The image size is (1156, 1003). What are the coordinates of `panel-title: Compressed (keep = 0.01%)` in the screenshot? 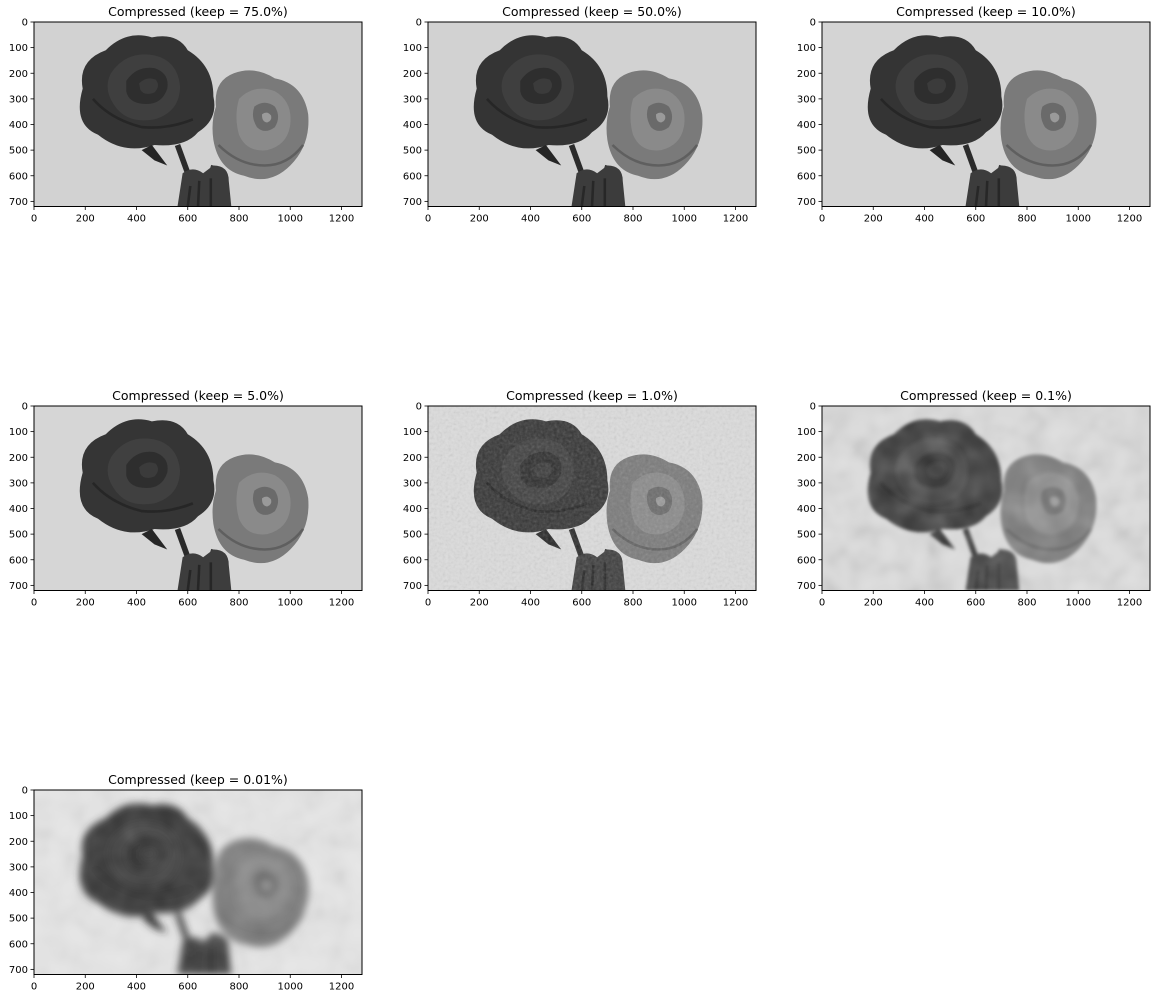 It's located at (198, 779).